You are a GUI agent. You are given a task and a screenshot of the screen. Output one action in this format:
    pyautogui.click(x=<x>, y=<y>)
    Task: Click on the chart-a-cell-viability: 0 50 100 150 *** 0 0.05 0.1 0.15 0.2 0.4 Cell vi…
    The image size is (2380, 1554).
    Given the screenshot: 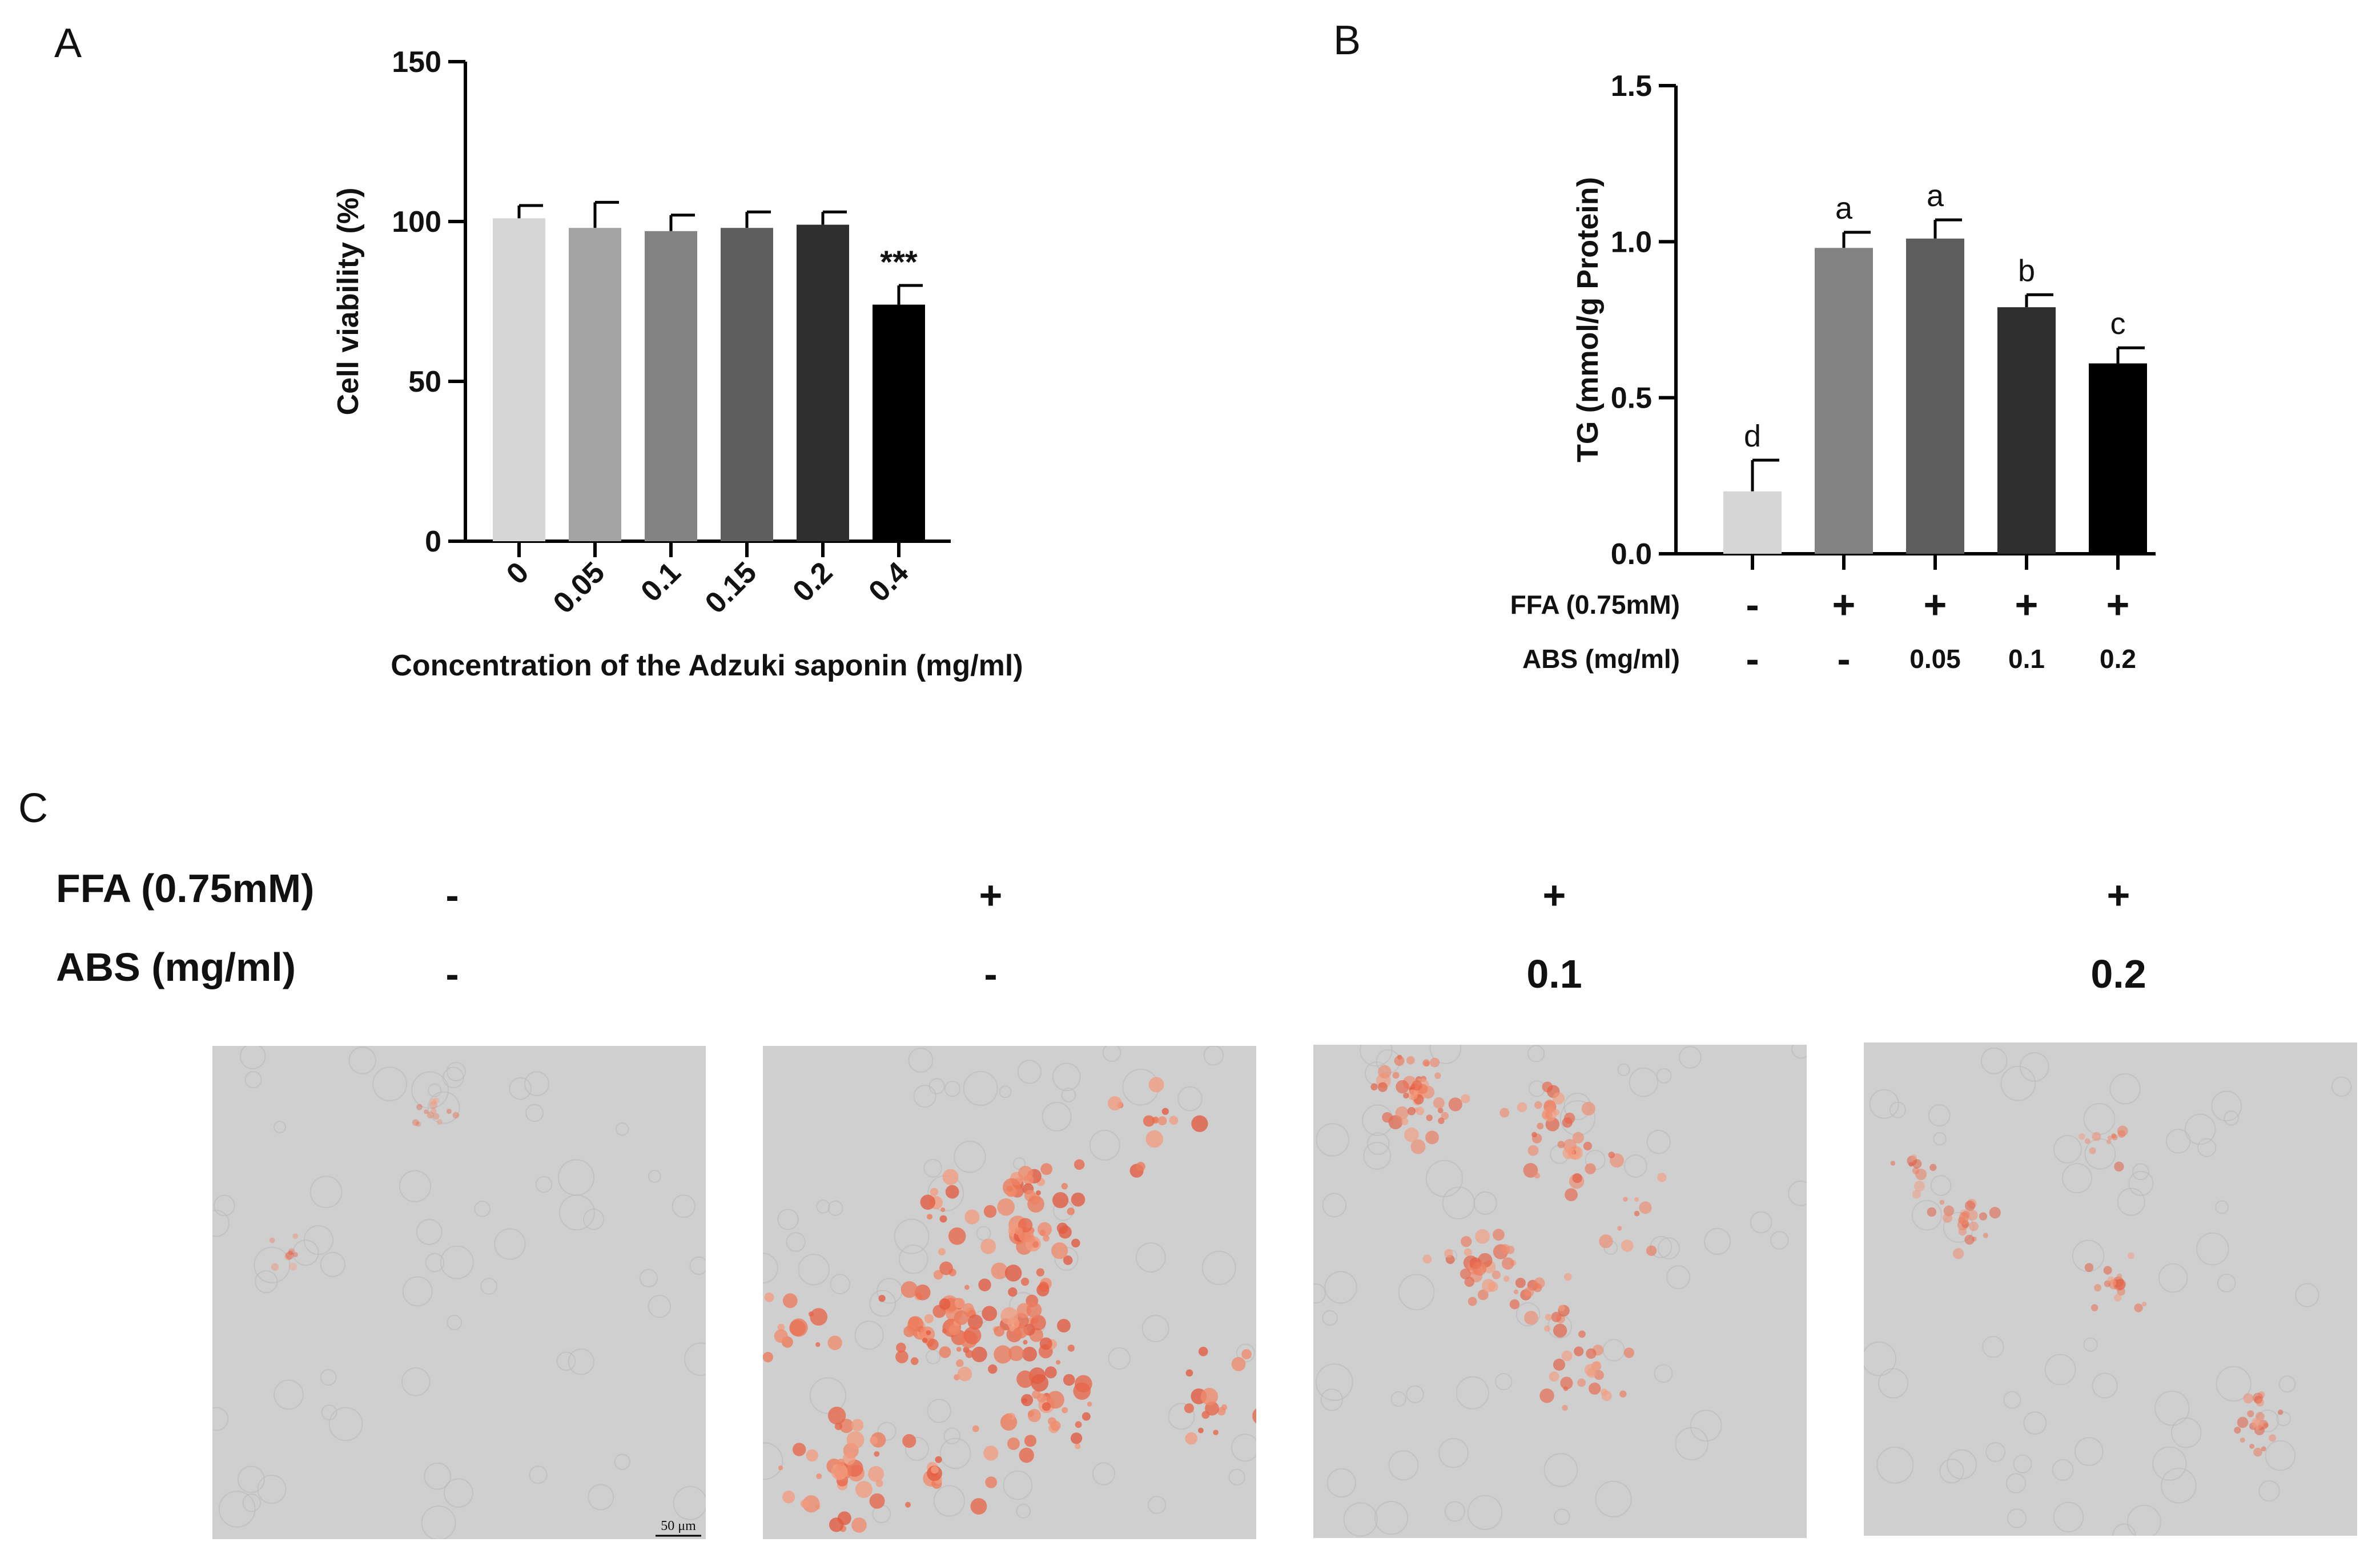 What is the action you would take?
    pyautogui.click(x=677, y=364)
    